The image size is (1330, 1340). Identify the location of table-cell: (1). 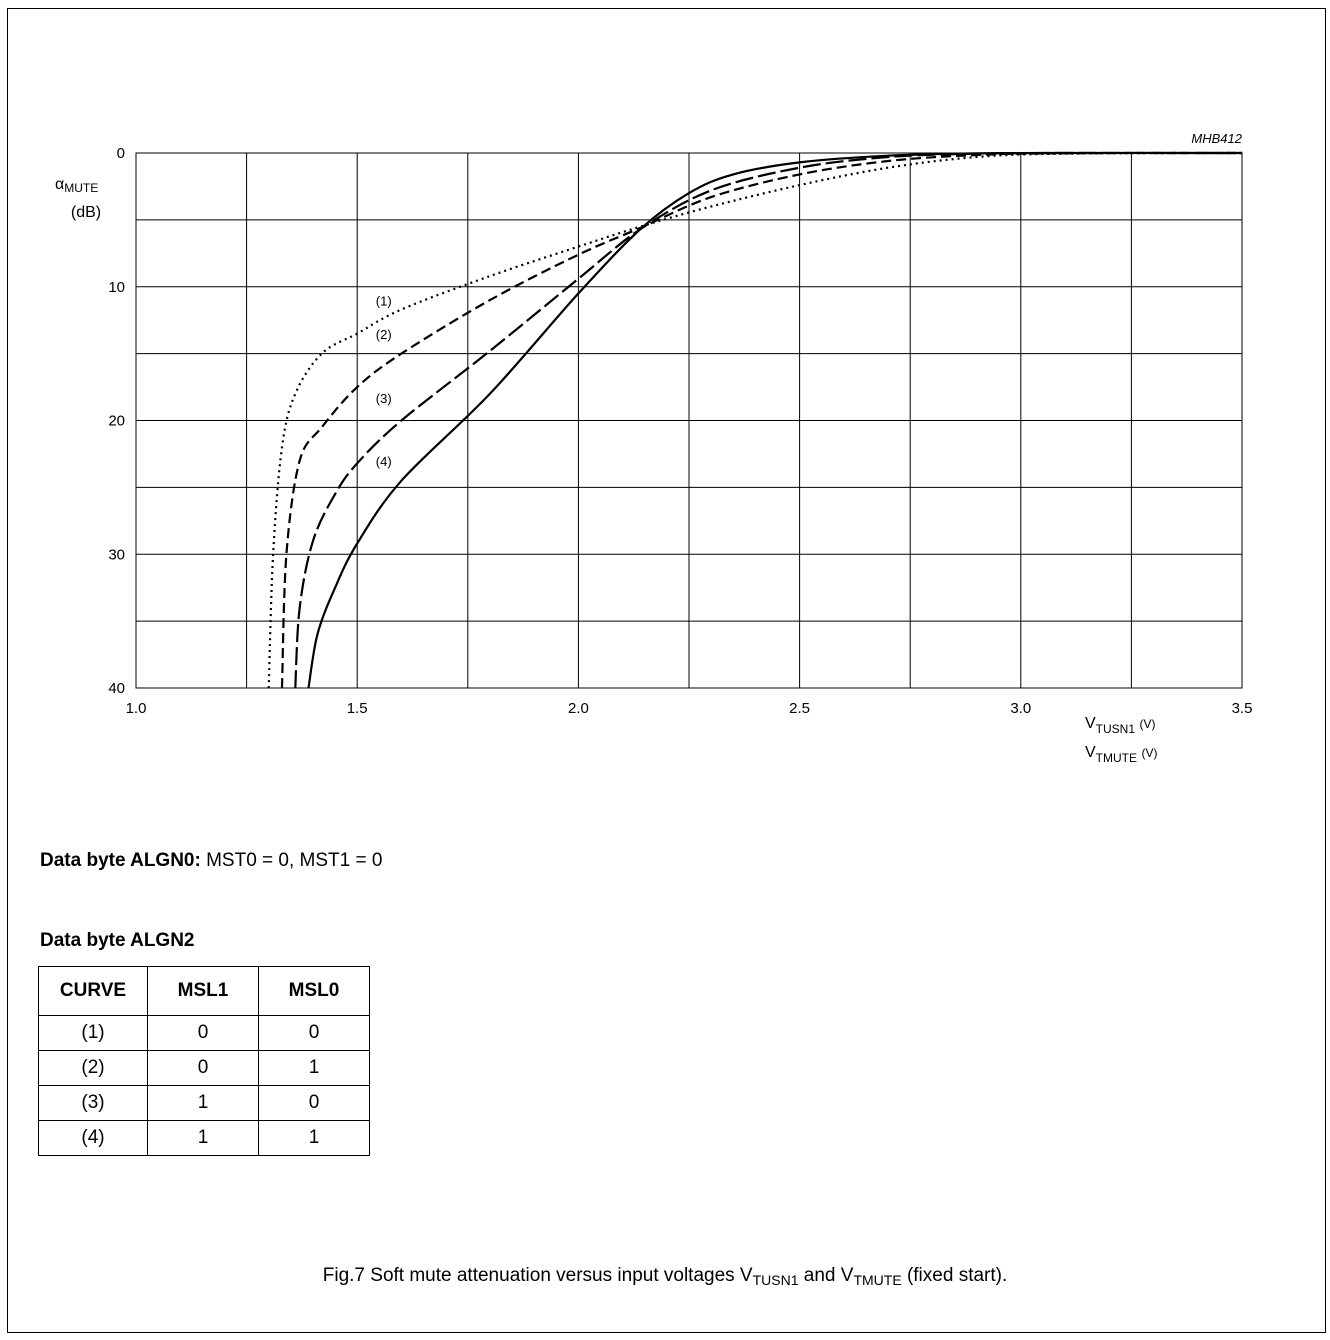
(93, 1033).